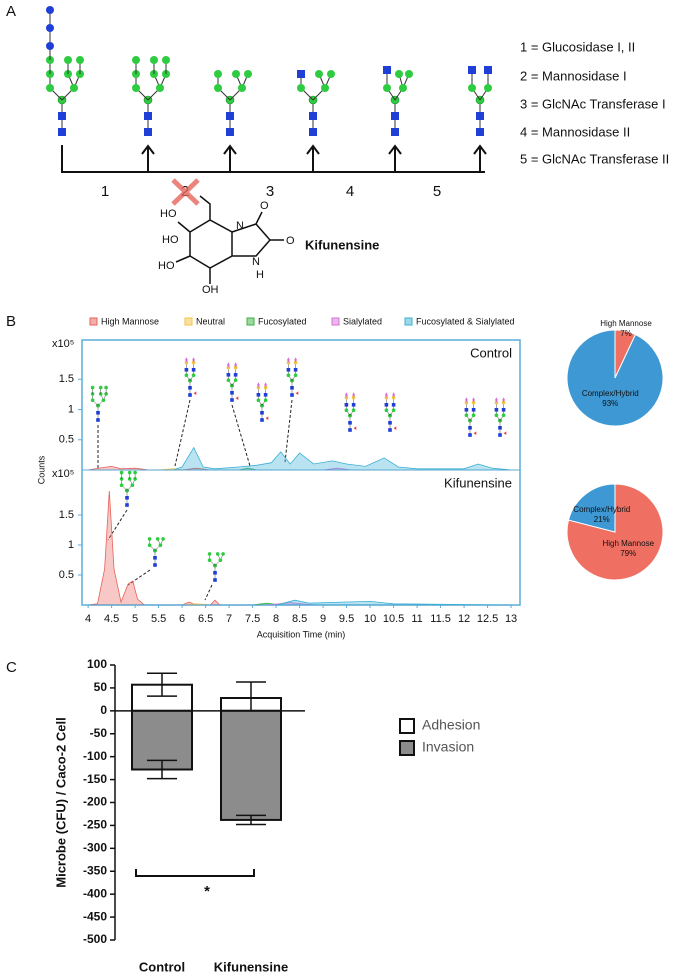 This screenshot has width=680, height=980. What do you see at coordinates (393, 619) in the screenshot?
I see `x-tick-label: 10.5` at bounding box center [393, 619].